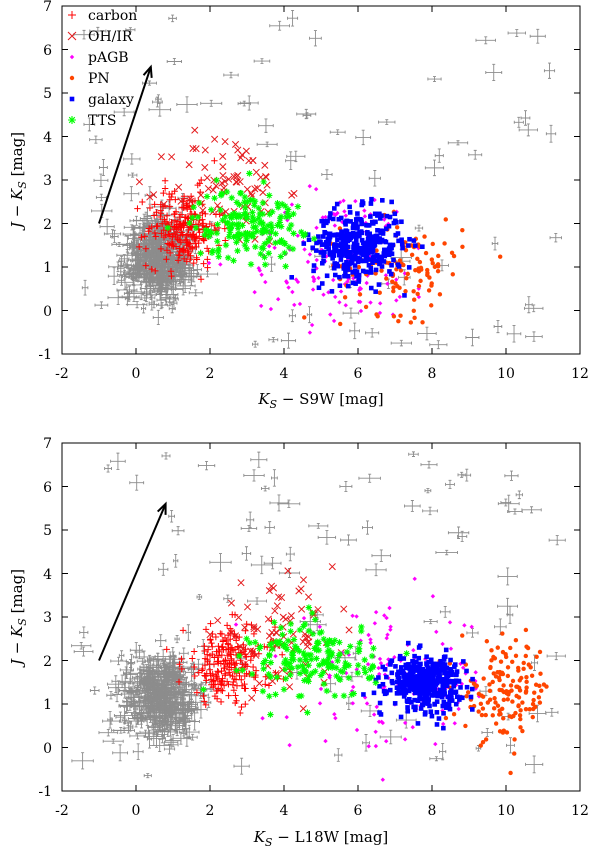 The image size is (593, 850). Describe the element at coordinates (47, 225) in the screenshot. I see `y-tick-label: 2` at that location.